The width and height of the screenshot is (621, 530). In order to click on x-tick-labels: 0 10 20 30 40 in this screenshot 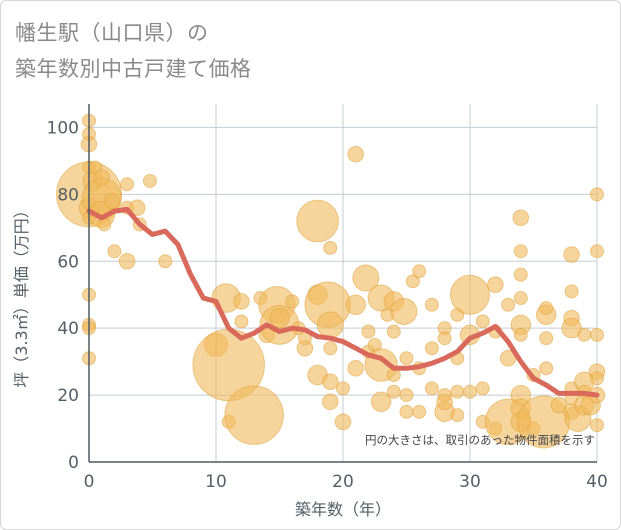, I will do `click(346, 482)`.